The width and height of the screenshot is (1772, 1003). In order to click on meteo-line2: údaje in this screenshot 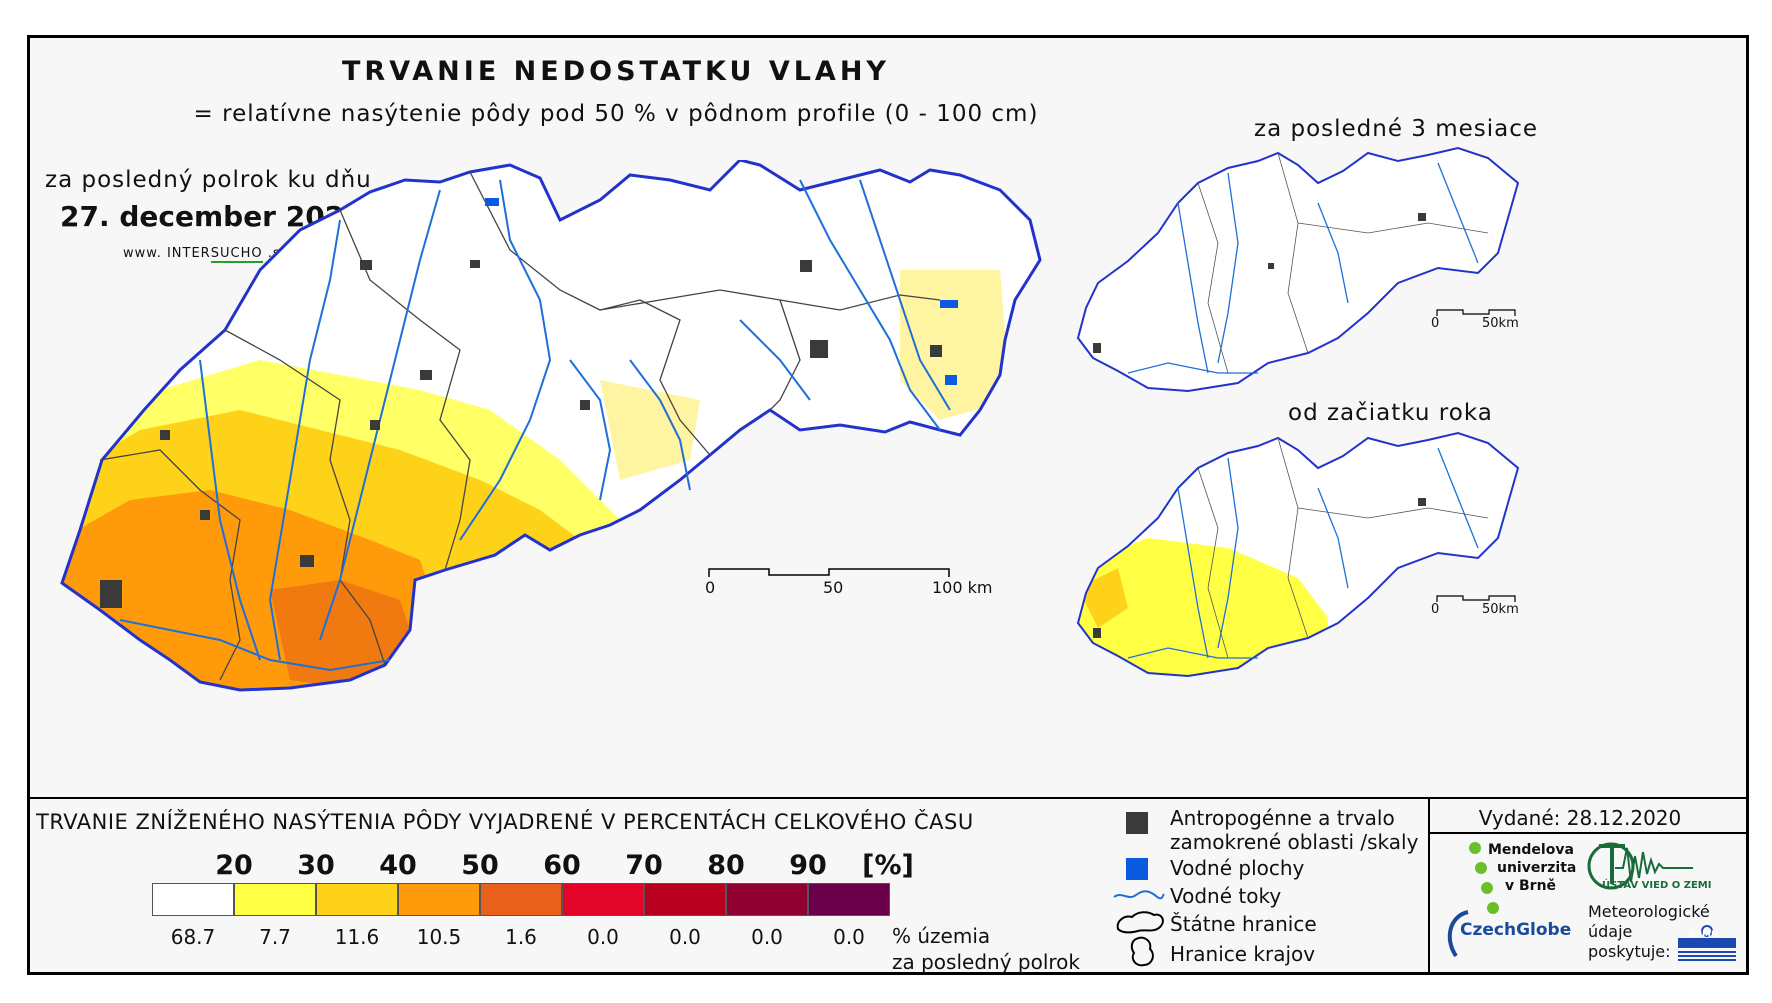, I will do `click(1610, 931)`.